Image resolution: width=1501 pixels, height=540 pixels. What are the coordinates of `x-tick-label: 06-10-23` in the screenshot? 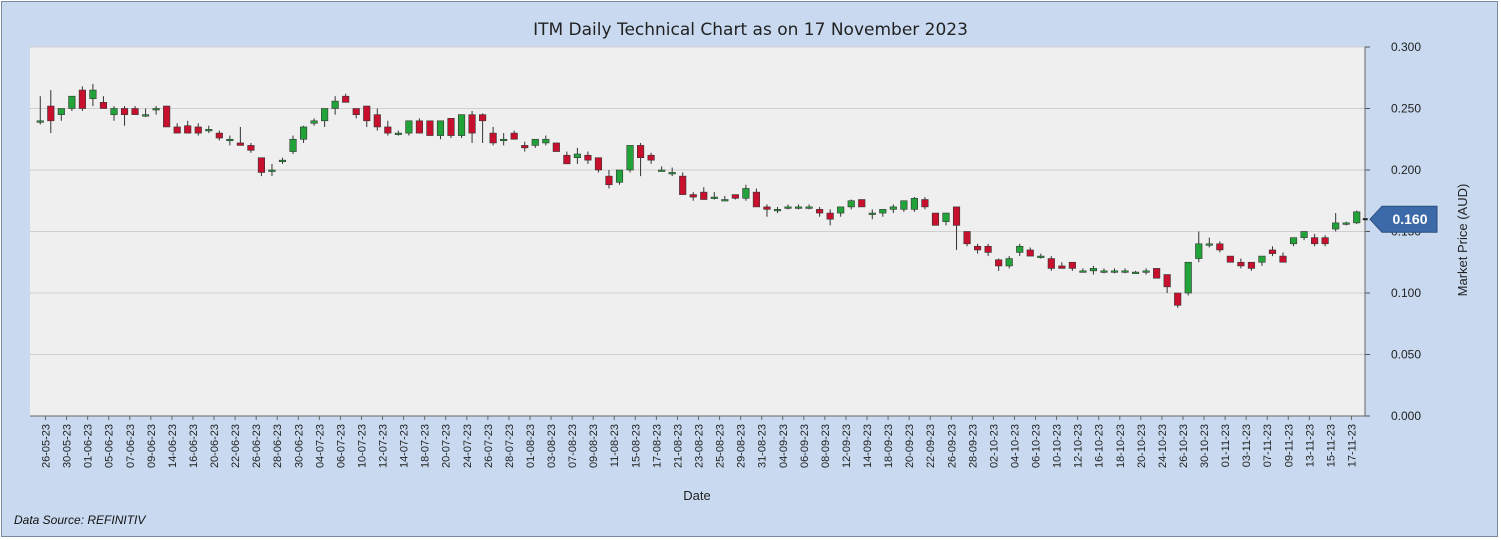 It's located at (1037, 446).